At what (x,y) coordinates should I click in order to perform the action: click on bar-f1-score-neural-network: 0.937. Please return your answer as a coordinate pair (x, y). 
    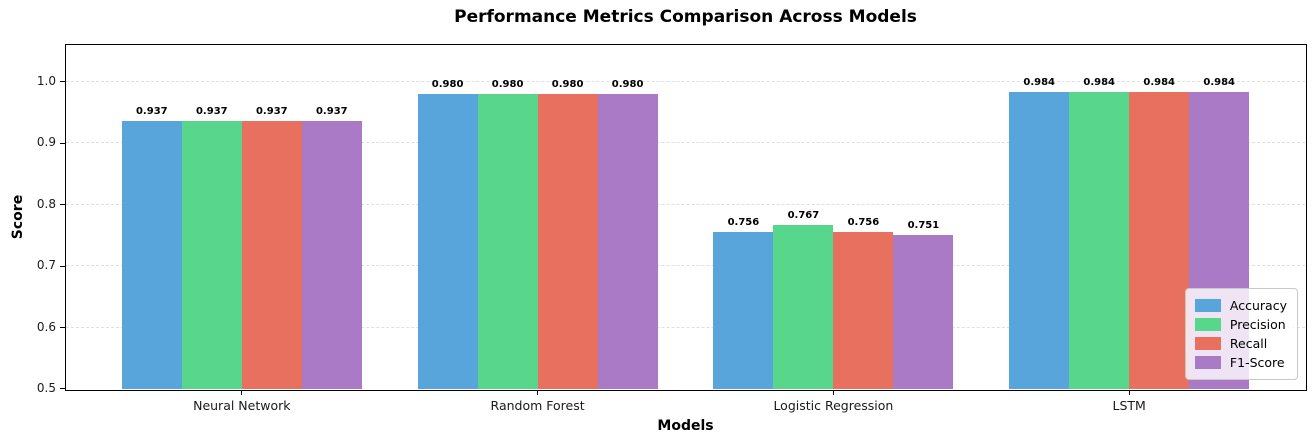
    Looking at the image, I should click on (331, 247).